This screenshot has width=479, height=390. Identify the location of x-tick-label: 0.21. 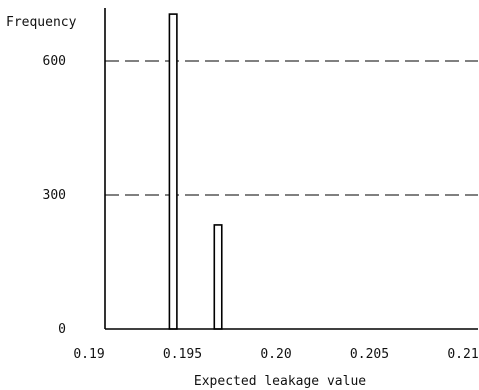
(462, 354).